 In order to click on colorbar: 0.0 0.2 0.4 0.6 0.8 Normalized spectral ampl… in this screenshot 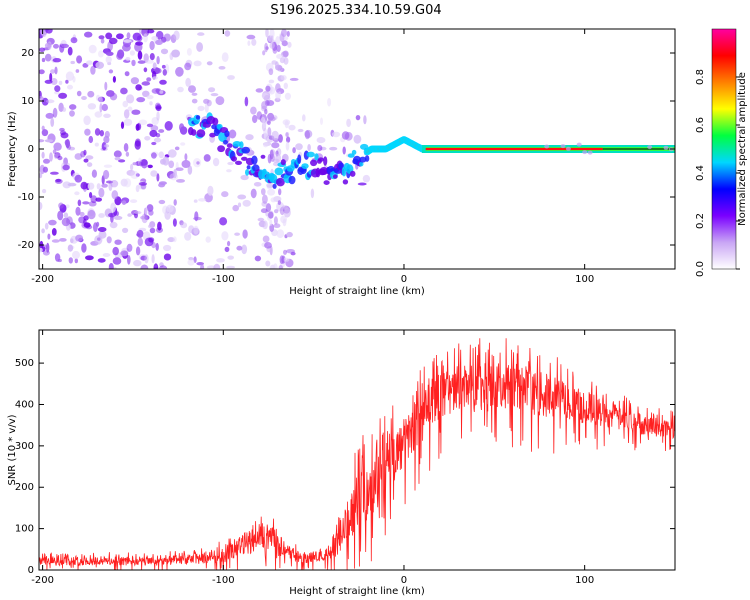, I will do `click(721, 152)`.